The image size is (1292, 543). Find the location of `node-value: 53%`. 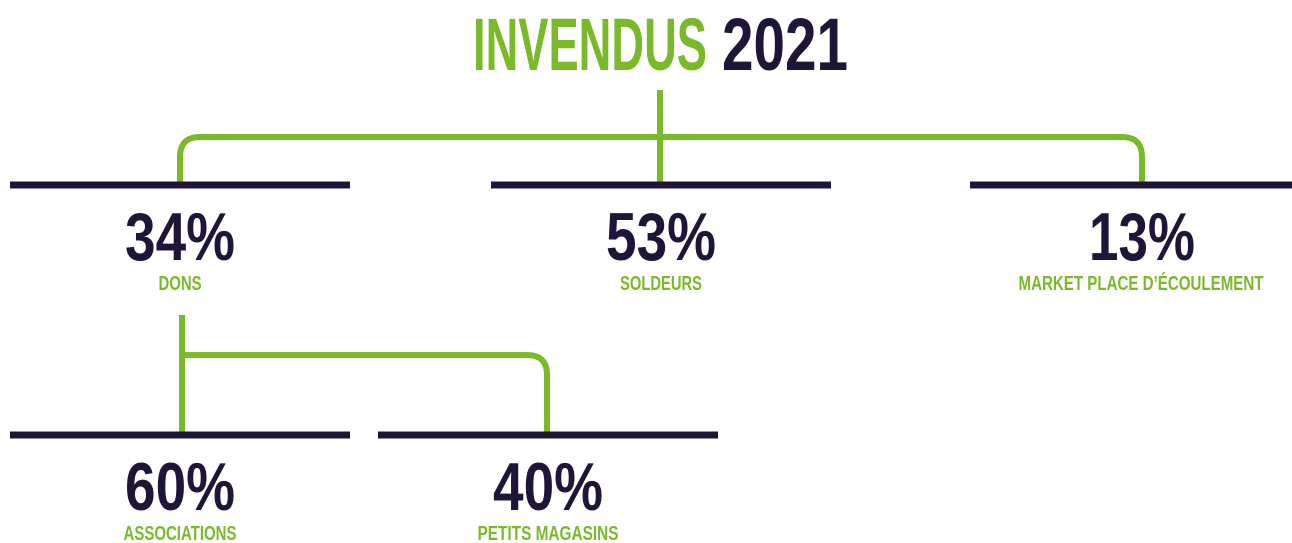

node-value: 53% is located at coordinates (661, 237).